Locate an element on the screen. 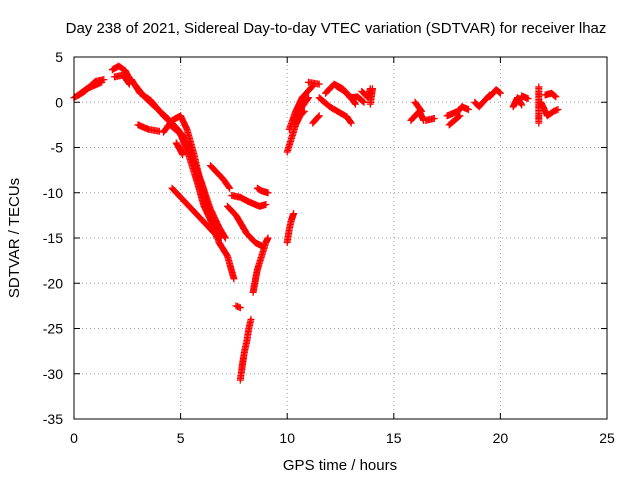 The height and width of the screenshot is (480, 640). y-axis-label: SDTVAR / TECUs is located at coordinates (14, 238).